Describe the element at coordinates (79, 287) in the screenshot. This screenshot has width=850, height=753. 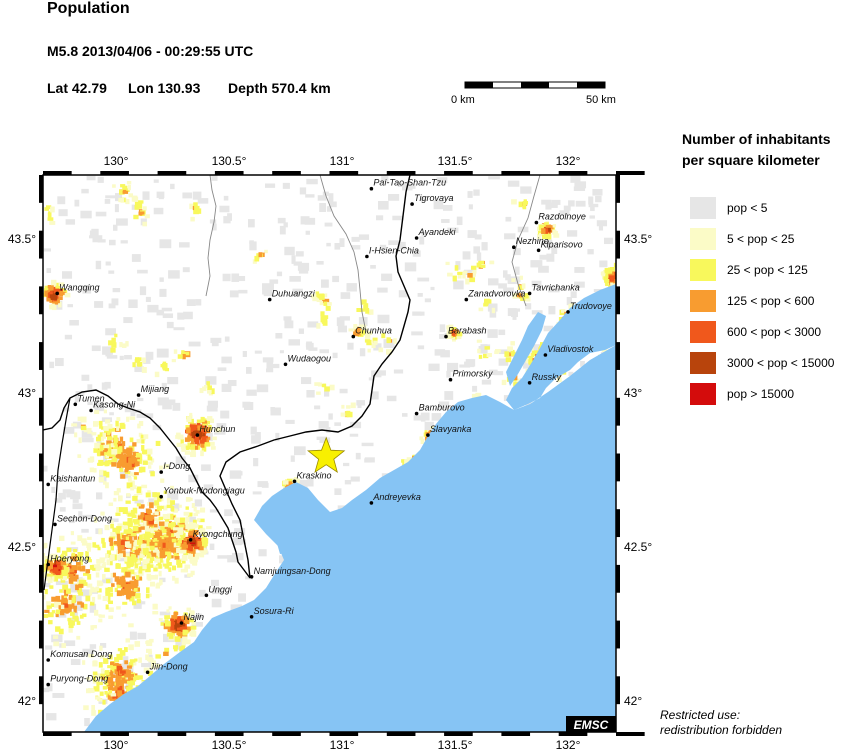
I see `place-label: Wangqing` at that location.